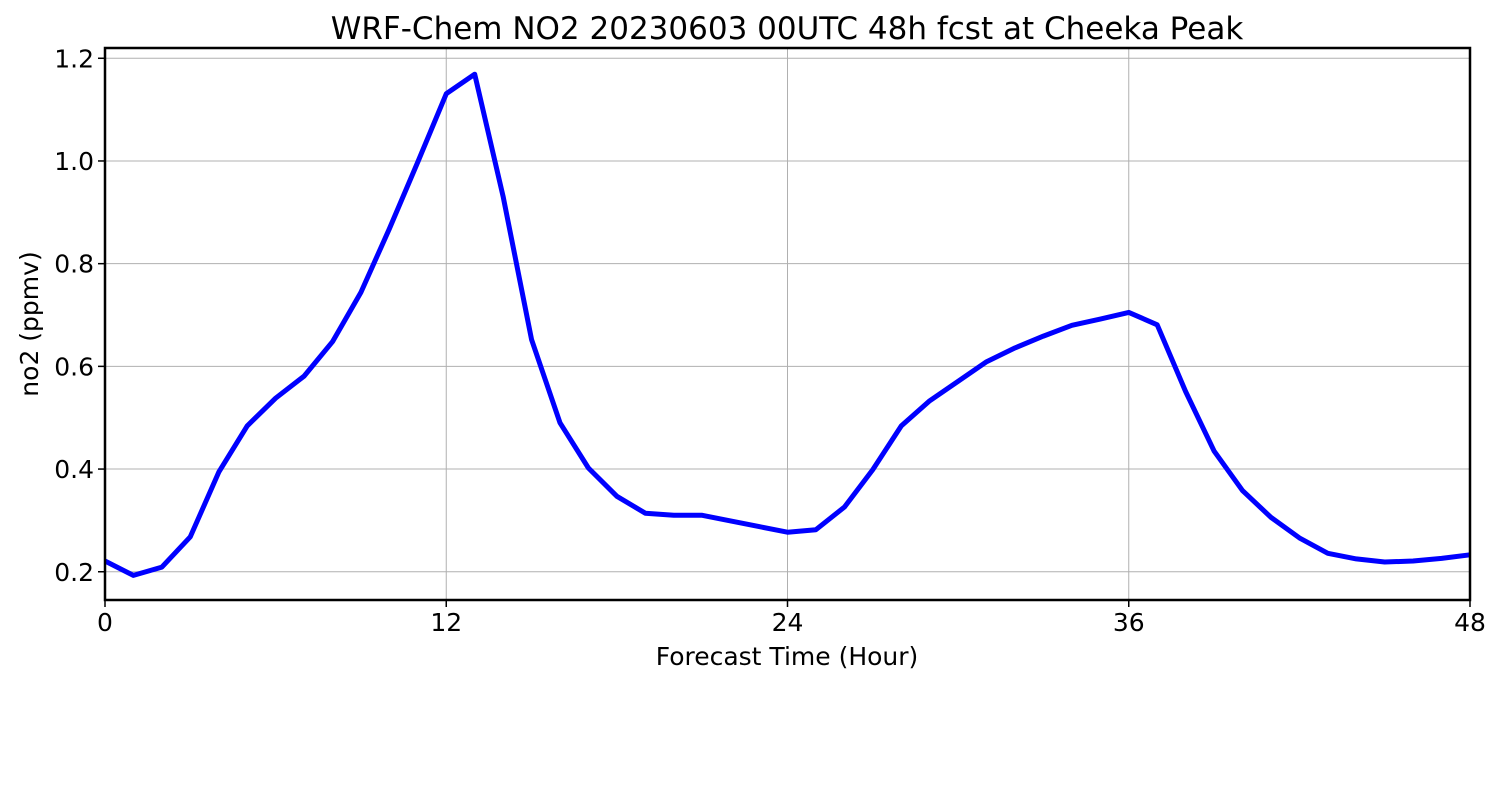 The height and width of the screenshot is (804, 1500). What do you see at coordinates (446, 622) in the screenshot?
I see `x-tick-label: 12` at bounding box center [446, 622].